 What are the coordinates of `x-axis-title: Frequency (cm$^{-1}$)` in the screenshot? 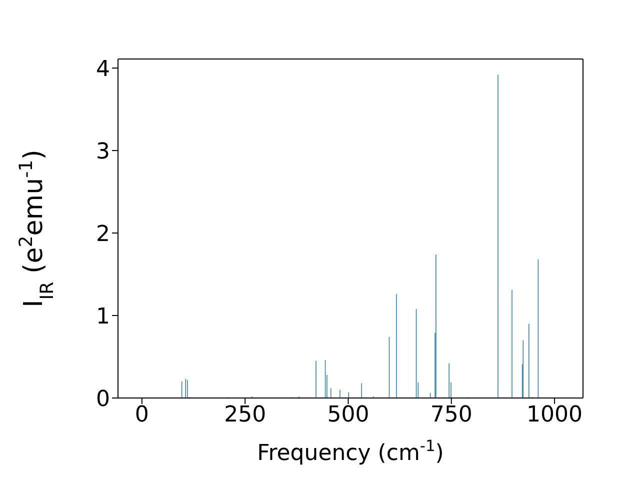 It's located at (350, 451).